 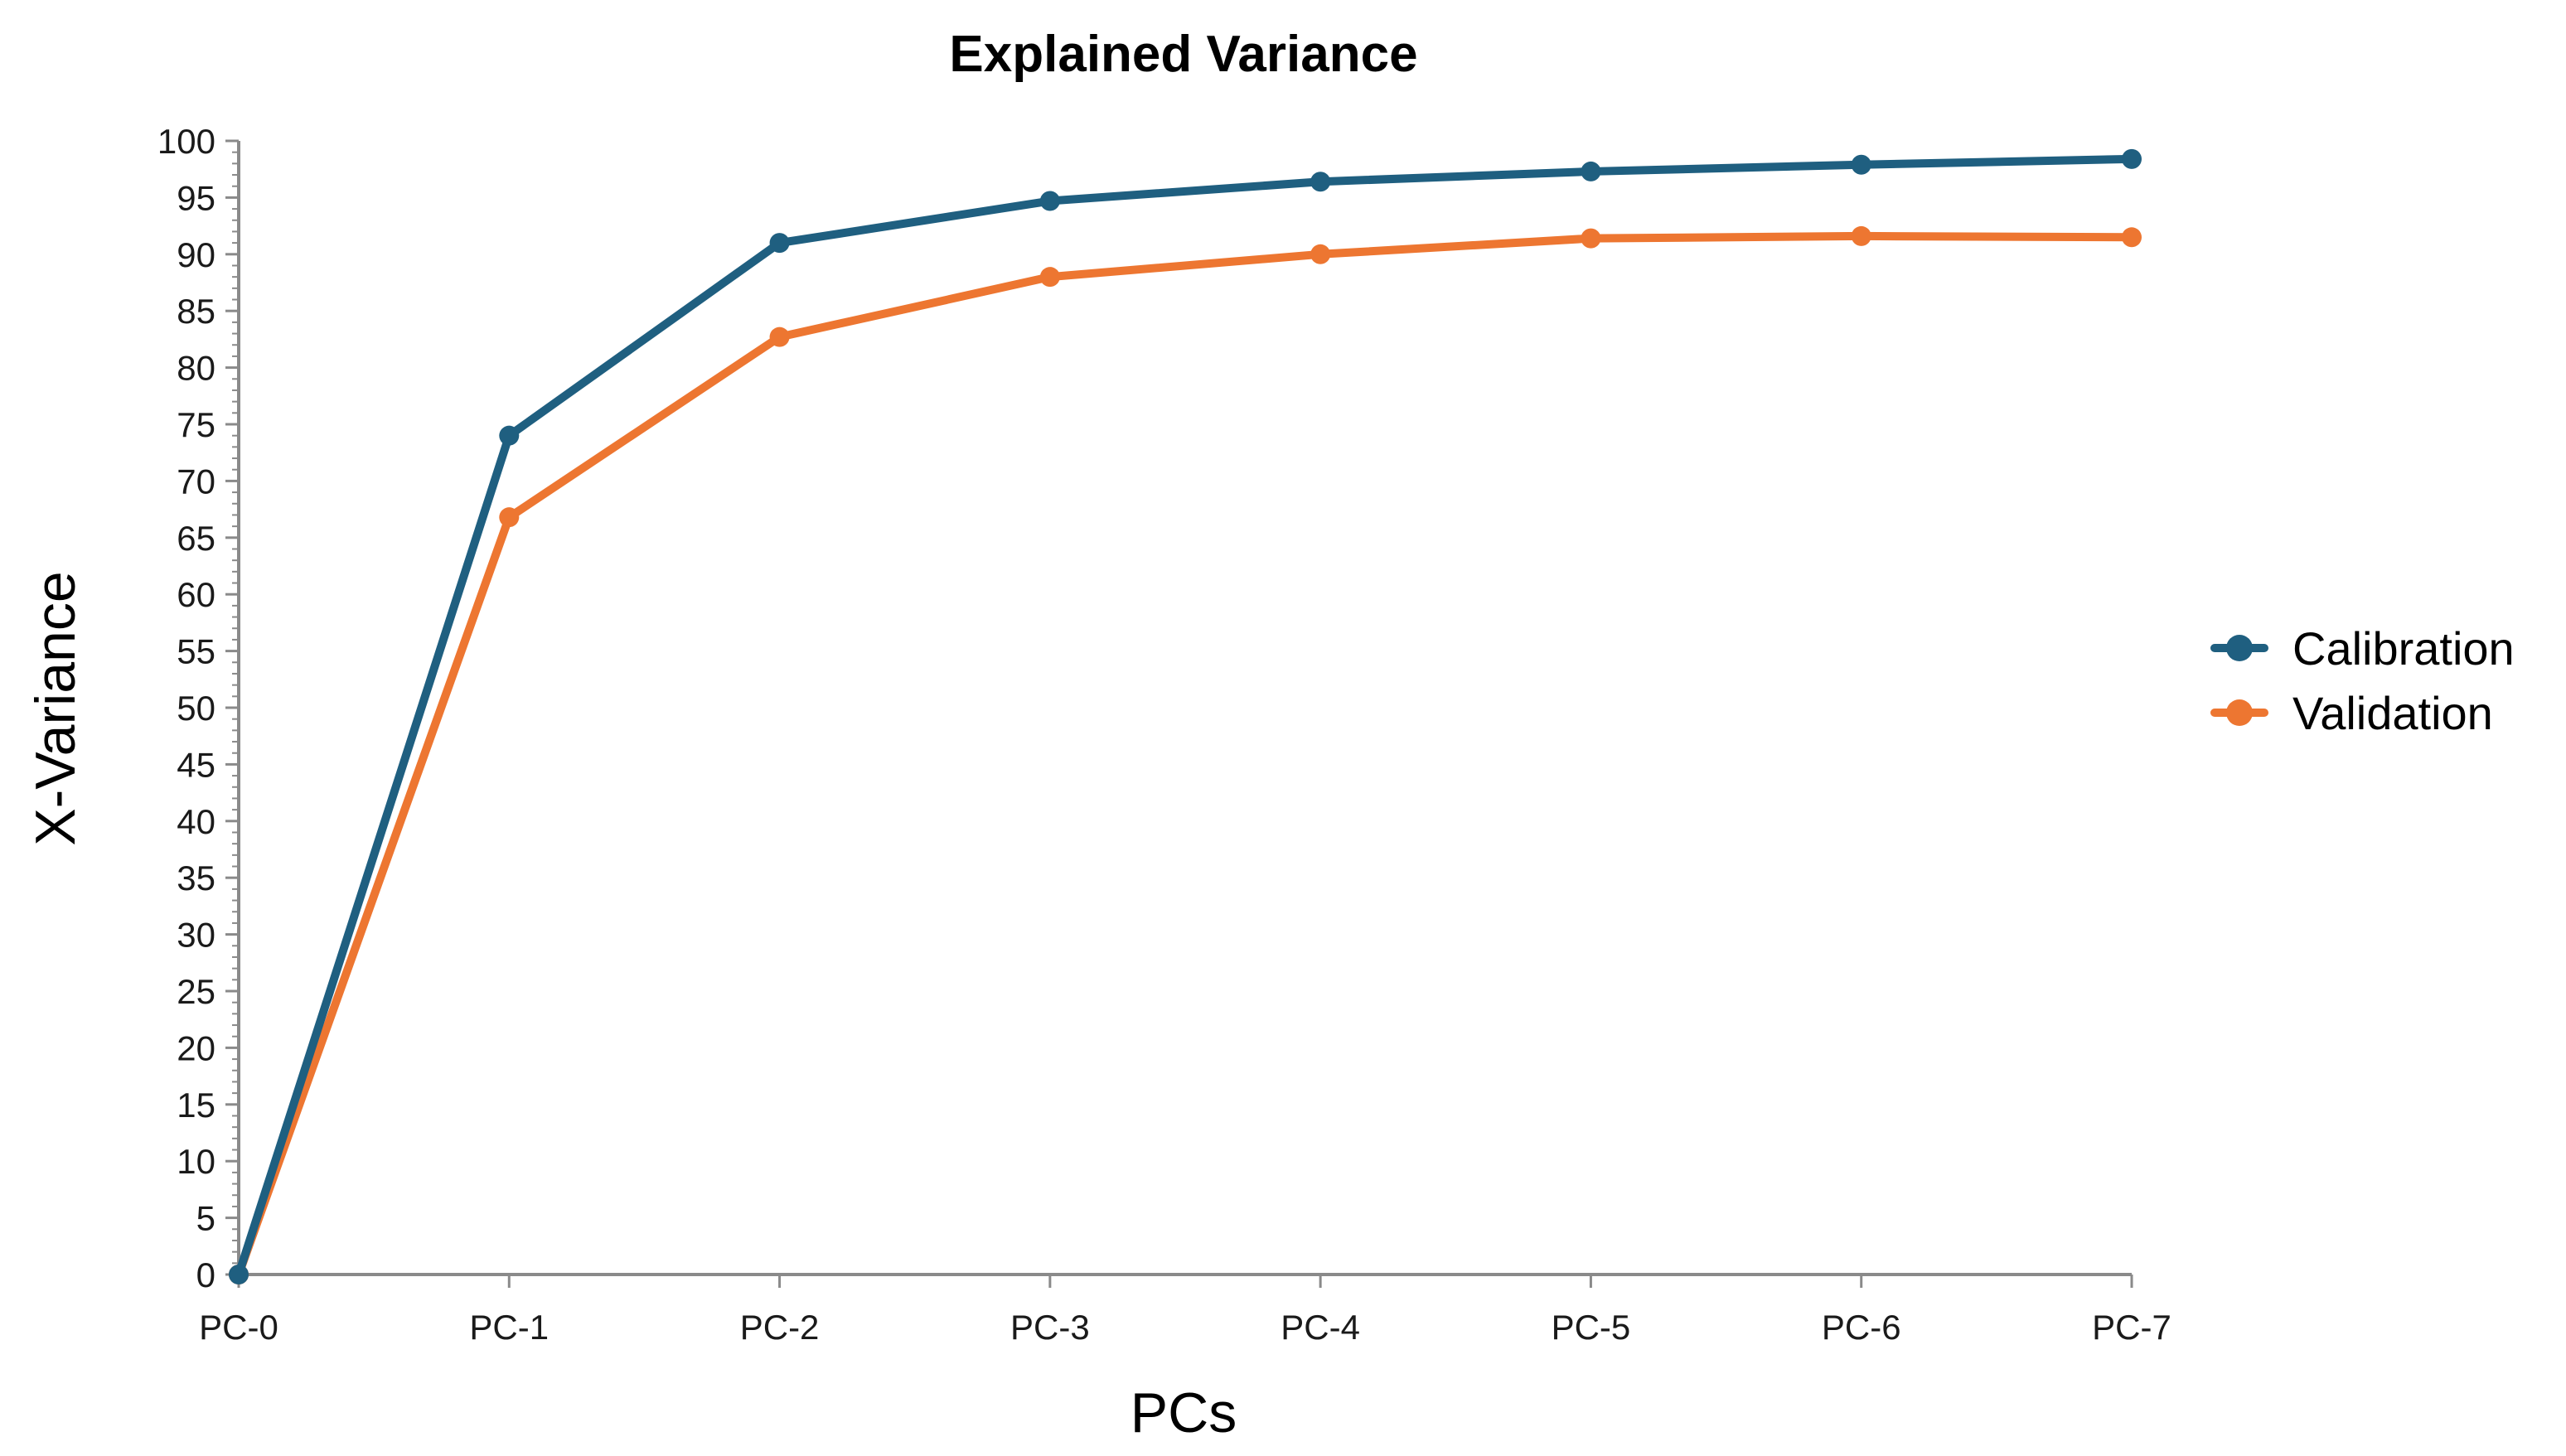 What do you see at coordinates (205, 1274) in the screenshot?
I see `y-tick-label: 0` at bounding box center [205, 1274].